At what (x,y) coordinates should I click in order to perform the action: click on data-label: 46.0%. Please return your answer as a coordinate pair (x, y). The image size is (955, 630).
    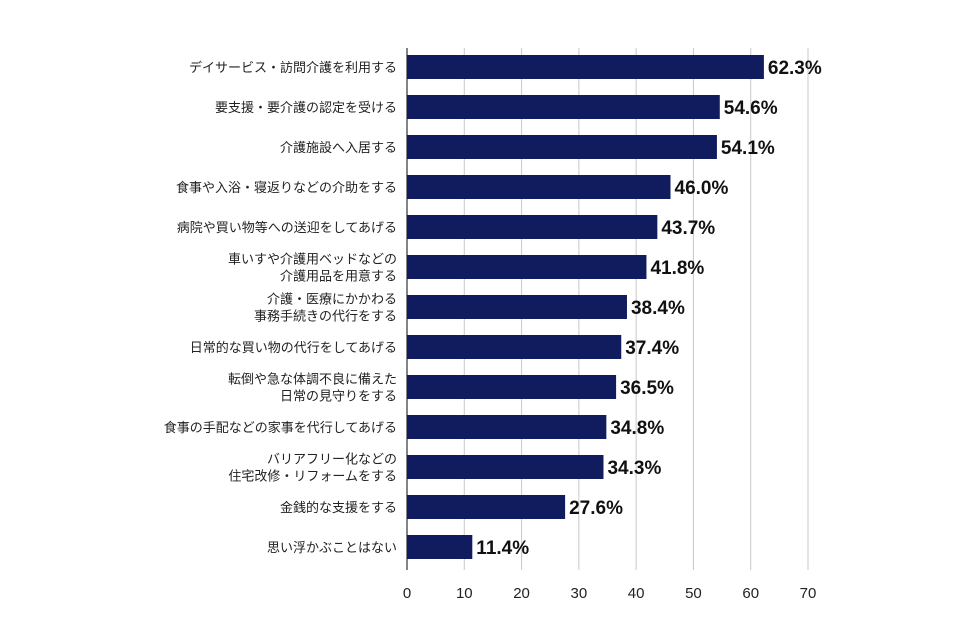
    Looking at the image, I should click on (702, 188).